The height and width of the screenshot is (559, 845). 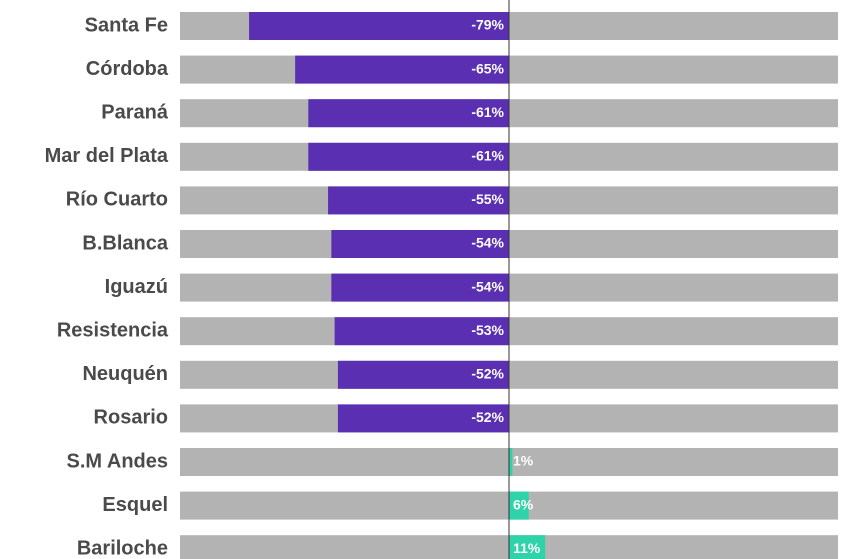 What do you see at coordinates (135, 112) in the screenshot?
I see `category-label: Paraná` at bounding box center [135, 112].